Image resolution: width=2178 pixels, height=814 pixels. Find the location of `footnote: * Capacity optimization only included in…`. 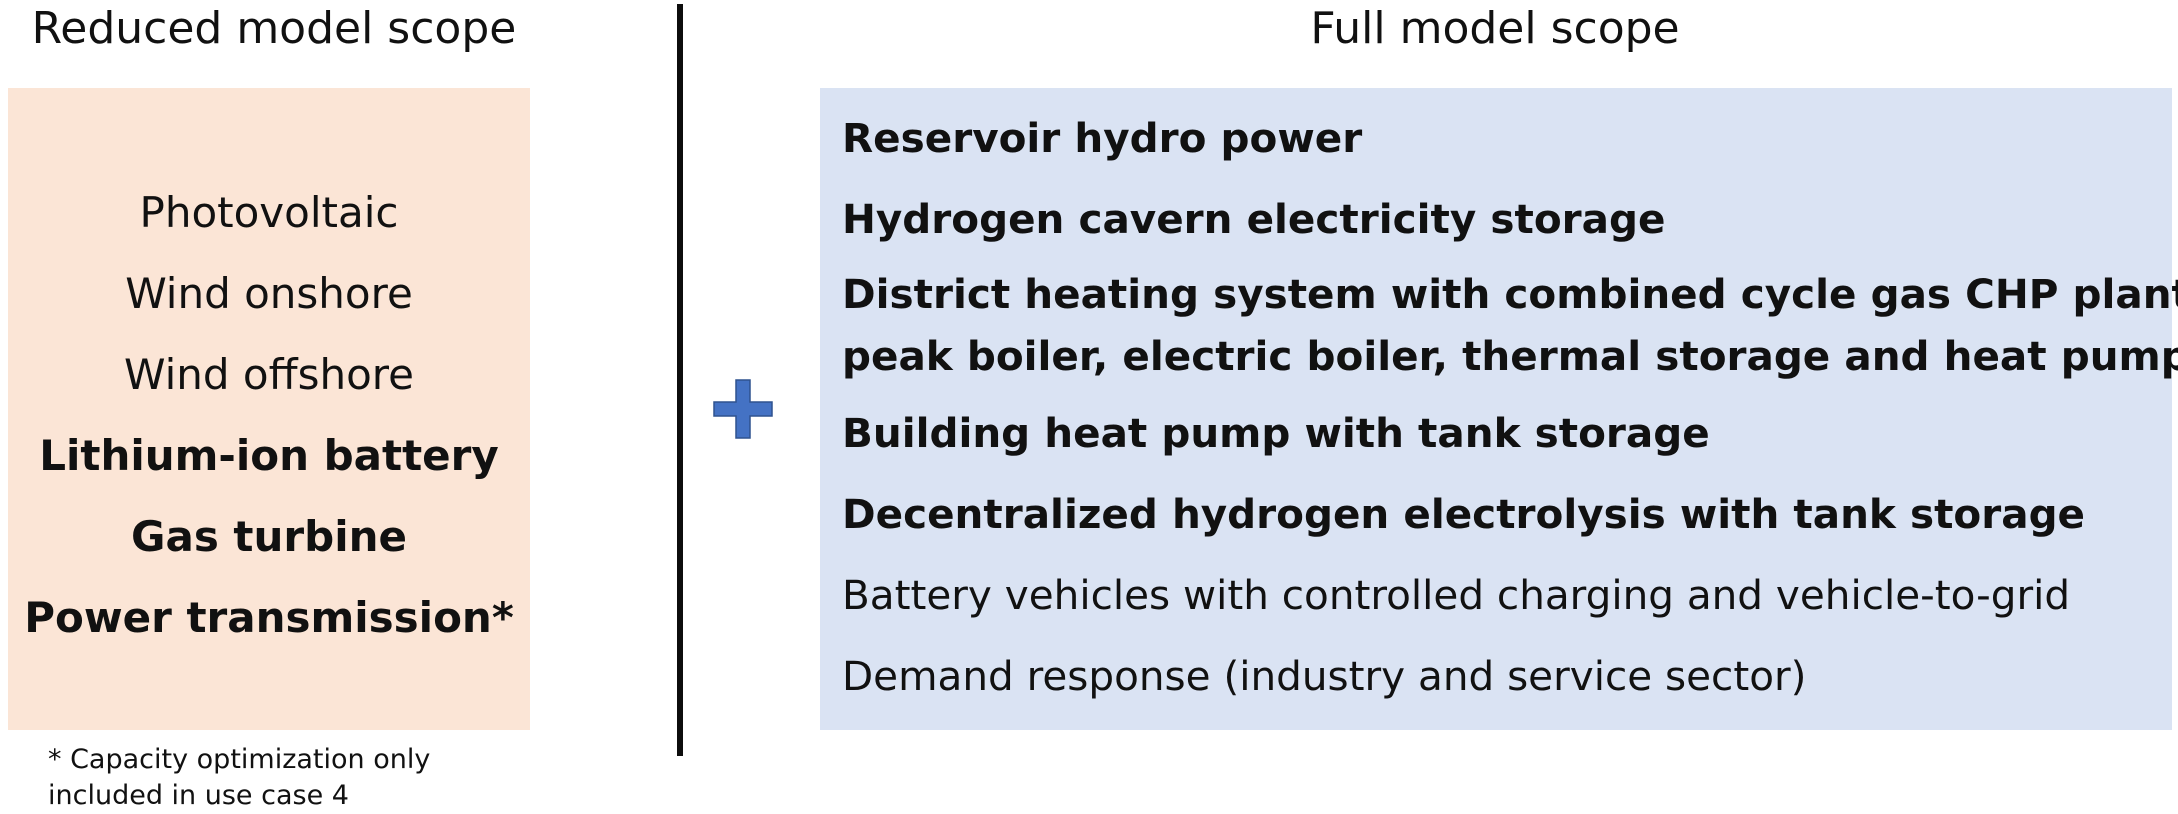

footnote: * Capacity optimization only included in… is located at coordinates (308, 778).